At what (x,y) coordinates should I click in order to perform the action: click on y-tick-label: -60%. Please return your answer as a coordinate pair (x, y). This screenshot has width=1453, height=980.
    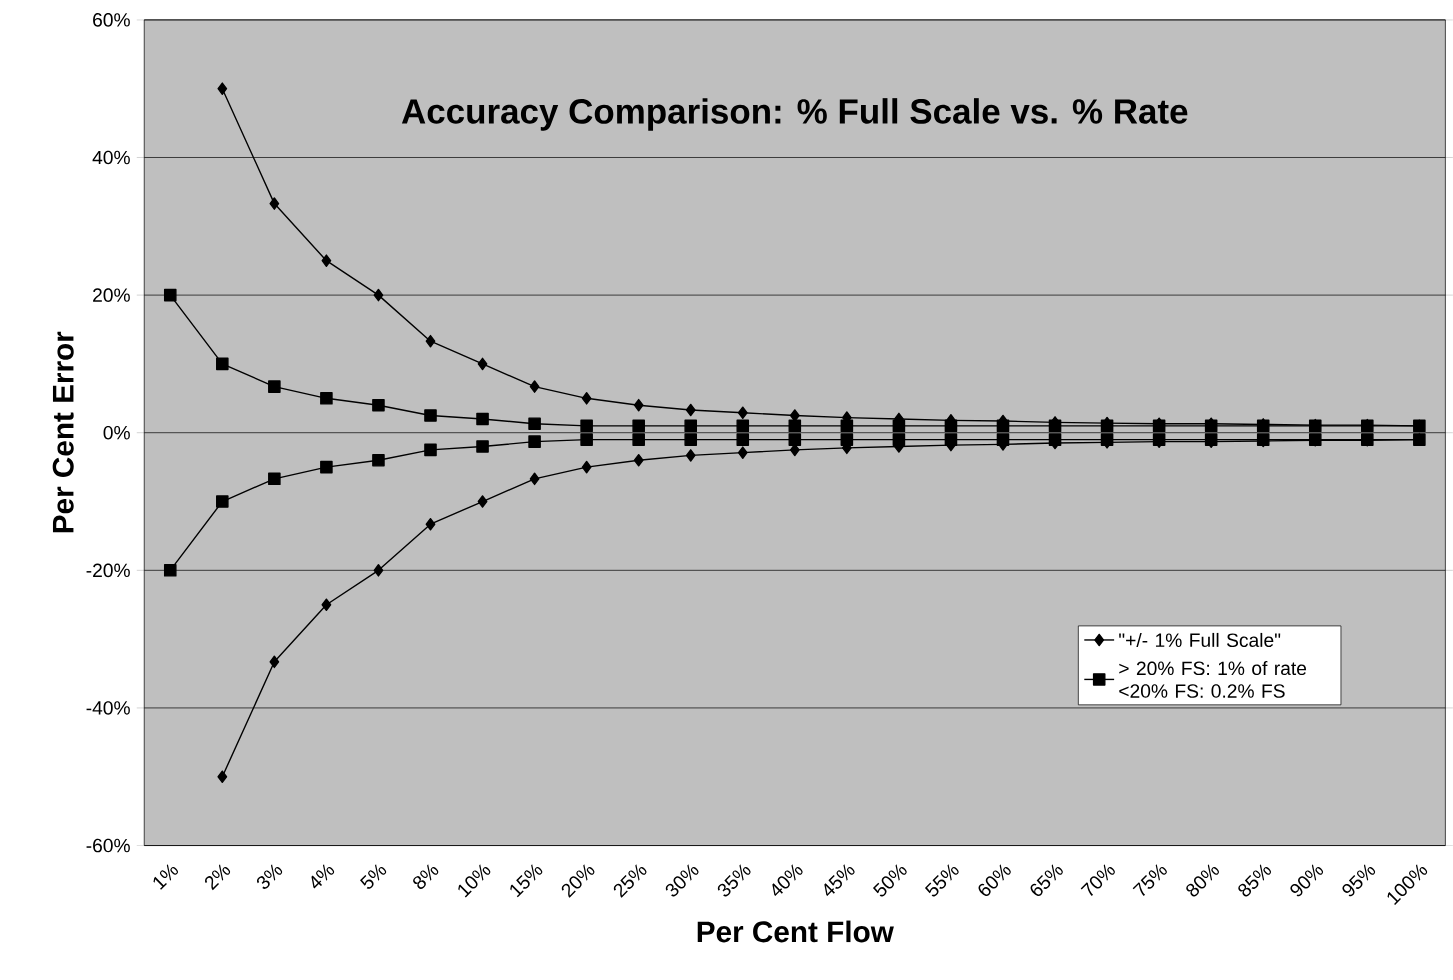
    Looking at the image, I should click on (108, 845).